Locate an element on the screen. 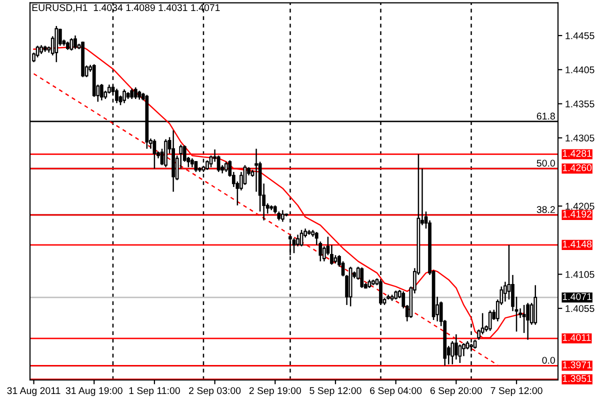 The height and width of the screenshot is (400, 600). x-tick-label: 5 Sep 12:00 is located at coordinates (336, 391).